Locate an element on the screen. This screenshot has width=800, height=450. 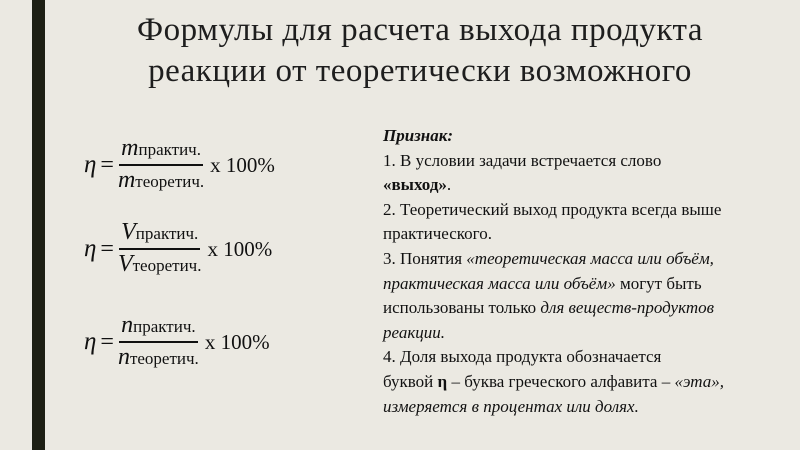
formula-mass: η = mпрактич. mтеоретич. x 100% is located at coordinates (179, 165).